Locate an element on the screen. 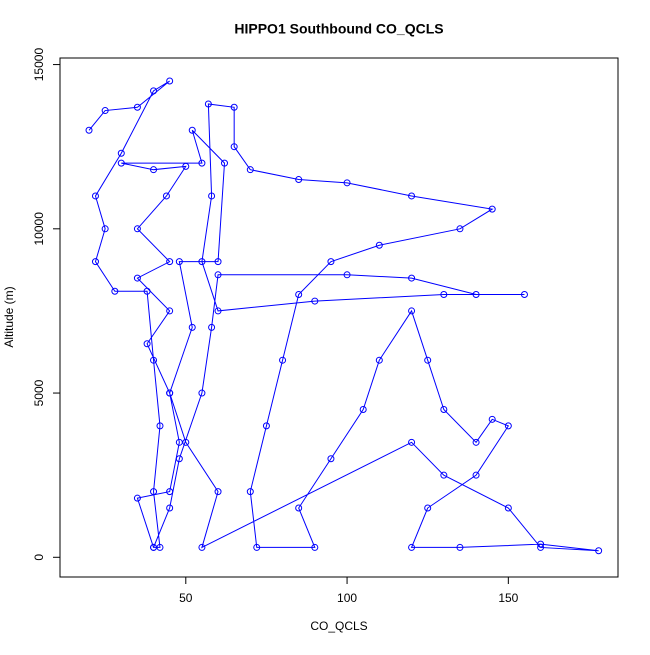 The width and height of the screenshot is (650, 655). x-tick-label: 150 is located at coordinates (508, 598).